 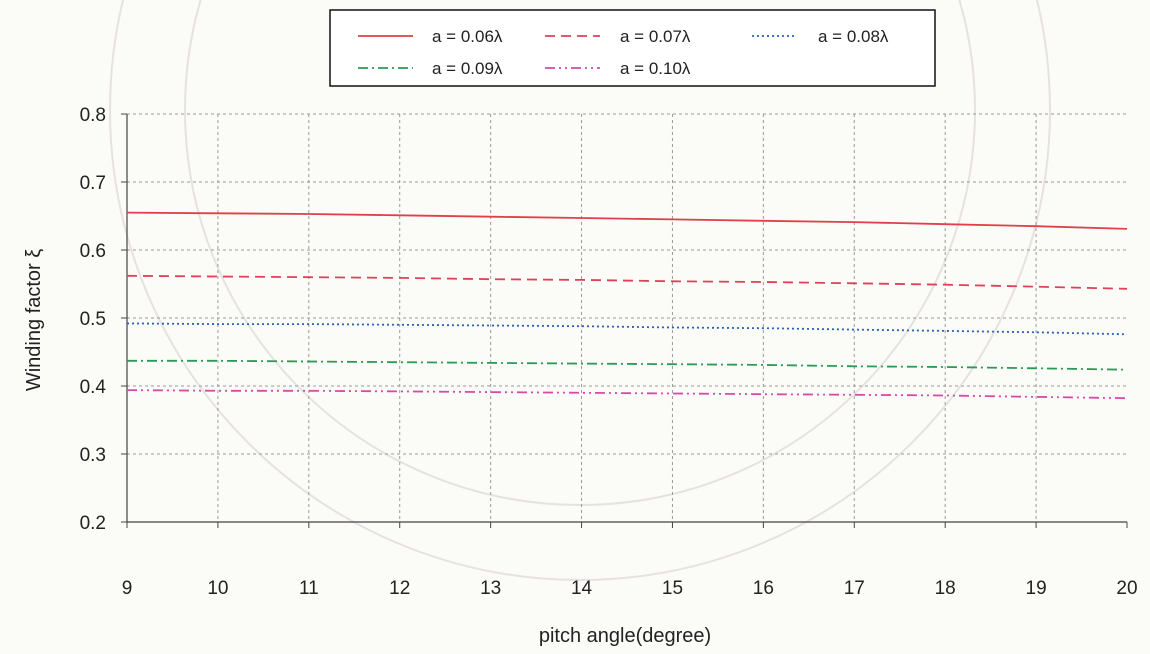 I want to click on y-tick-label: 0.7, so click(x=93, y=183).